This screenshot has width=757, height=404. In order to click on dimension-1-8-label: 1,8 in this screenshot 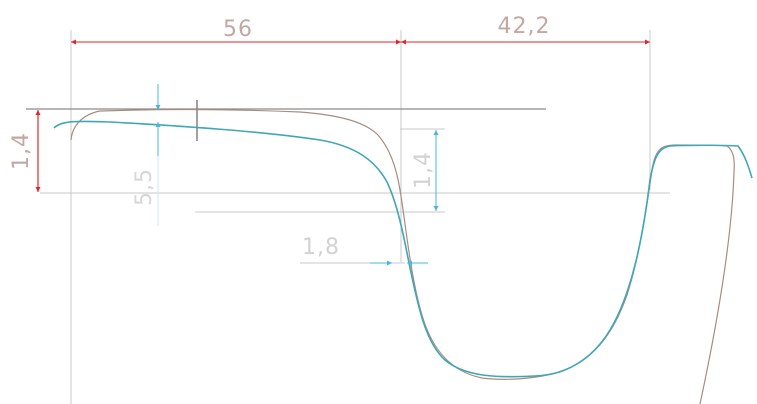, I will do `click(321, 247)`.